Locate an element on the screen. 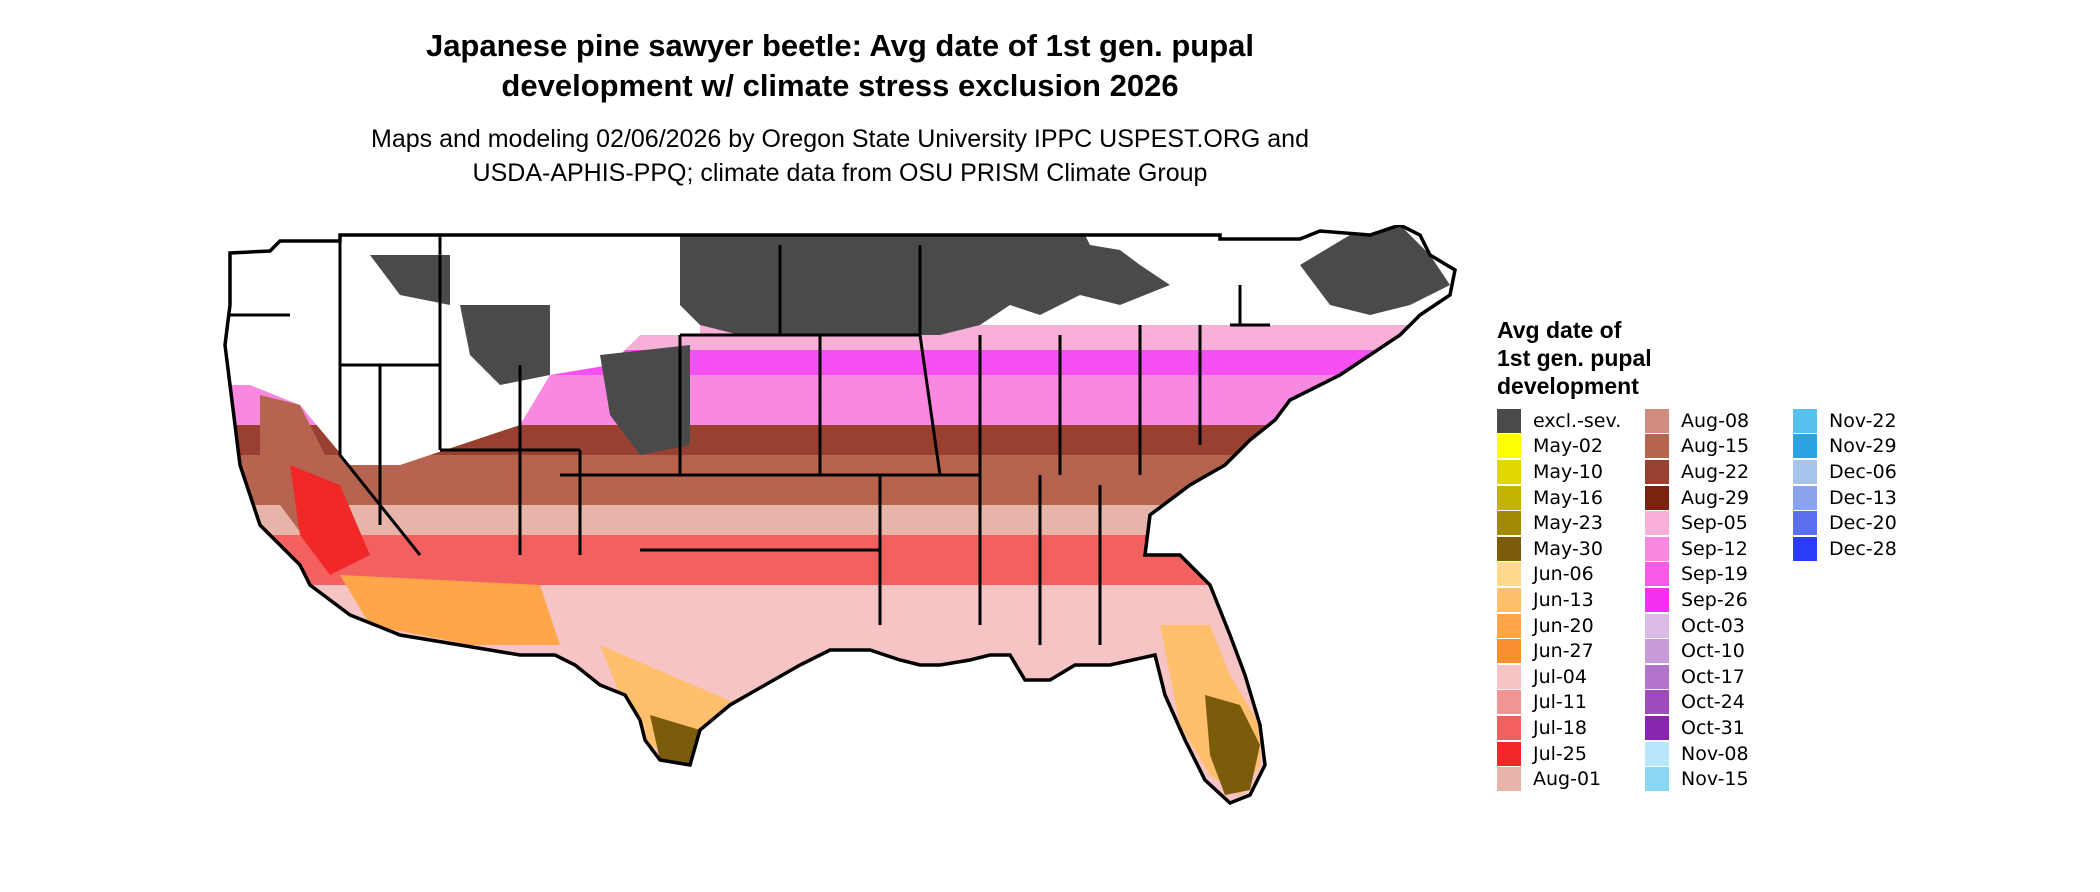 This screenshot has height=892, width=2100. legend-label: Jul-04 is located at coordinates (1560, 676).